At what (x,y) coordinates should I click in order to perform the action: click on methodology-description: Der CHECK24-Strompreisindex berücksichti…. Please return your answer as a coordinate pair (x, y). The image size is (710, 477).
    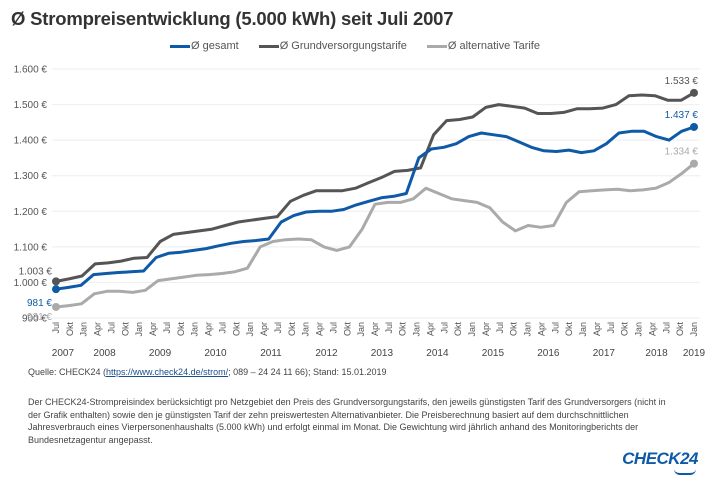
    Looking at the image, I should click on (347, 421).